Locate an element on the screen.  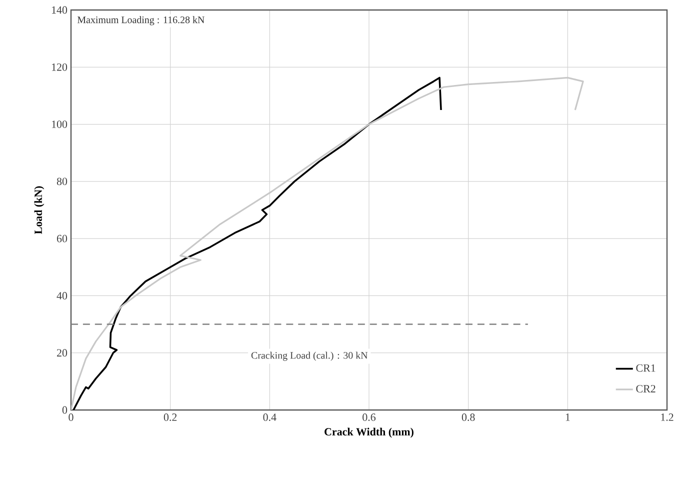
annotation: Maximum Loading : 116.28 kN is located at coordinates (140, 21).